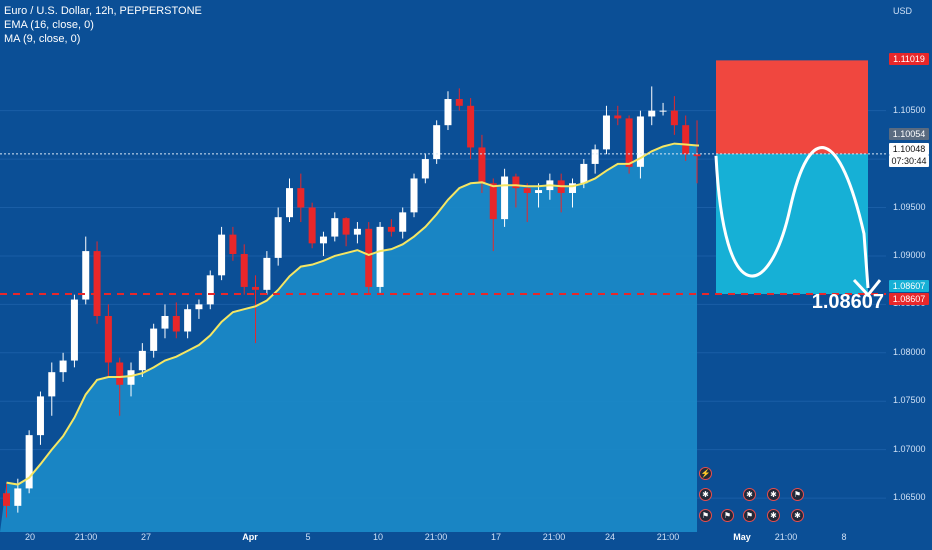  What do you see at coordinates (610, 537) in the screenshot?
I see `time-tick-label: 24` at bounding box center [610, 537].